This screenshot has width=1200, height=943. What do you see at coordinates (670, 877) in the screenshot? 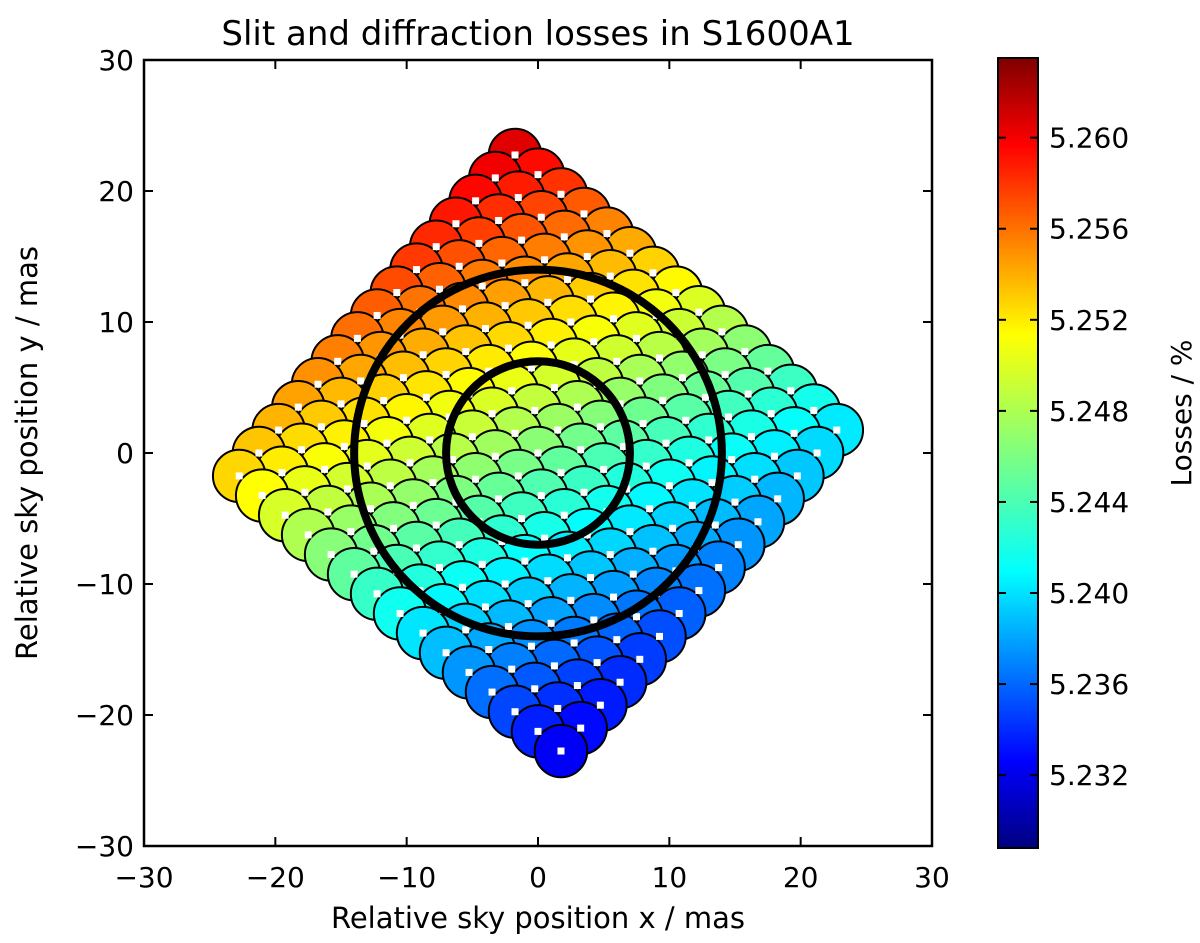
I see `x-tick-label: 10` at bounding box center [670, 877].